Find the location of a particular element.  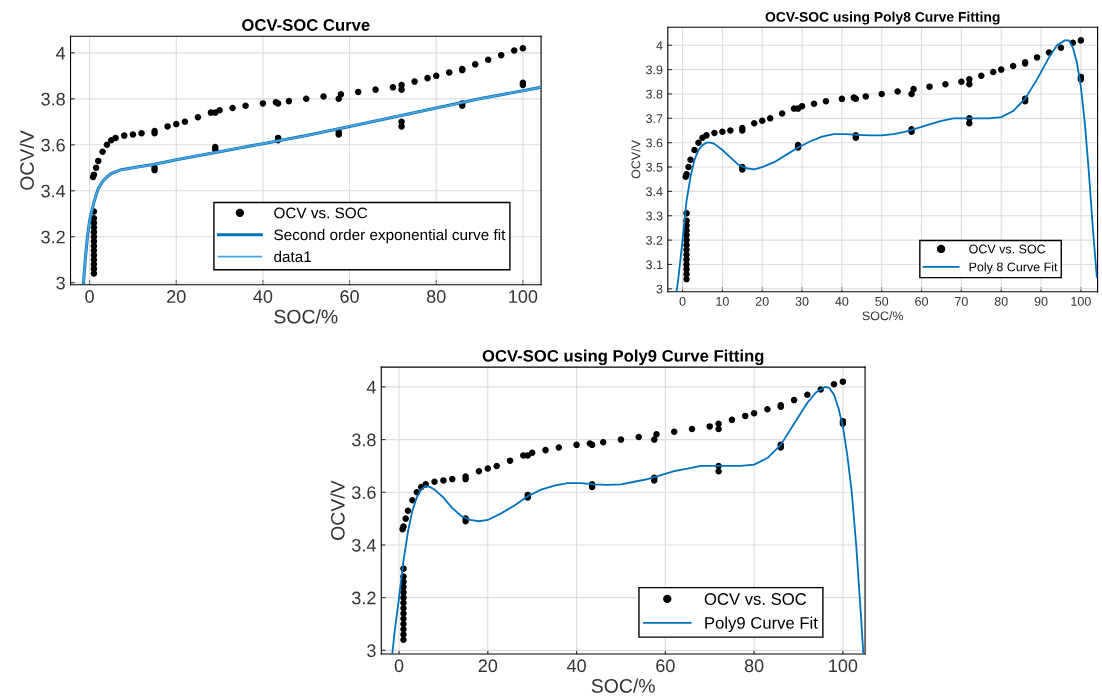

legend-label: Poly 8 Curve Fit is located at coordinates (1013, 268).